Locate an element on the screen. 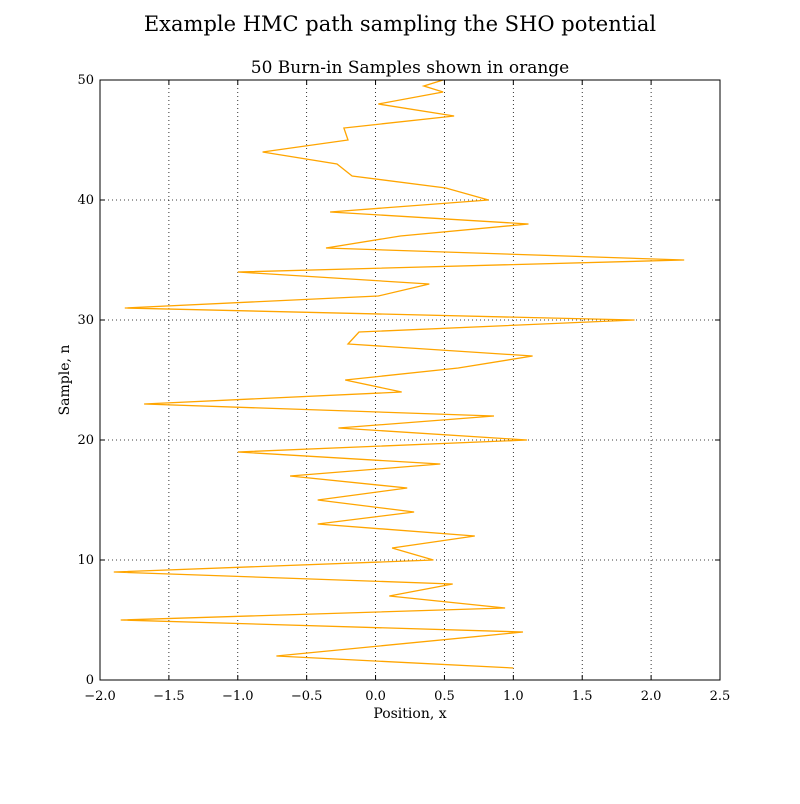 The height and width of the screenshot is (804, 800). x-tick-label: 0.0 is located at coordinates (375, 696).